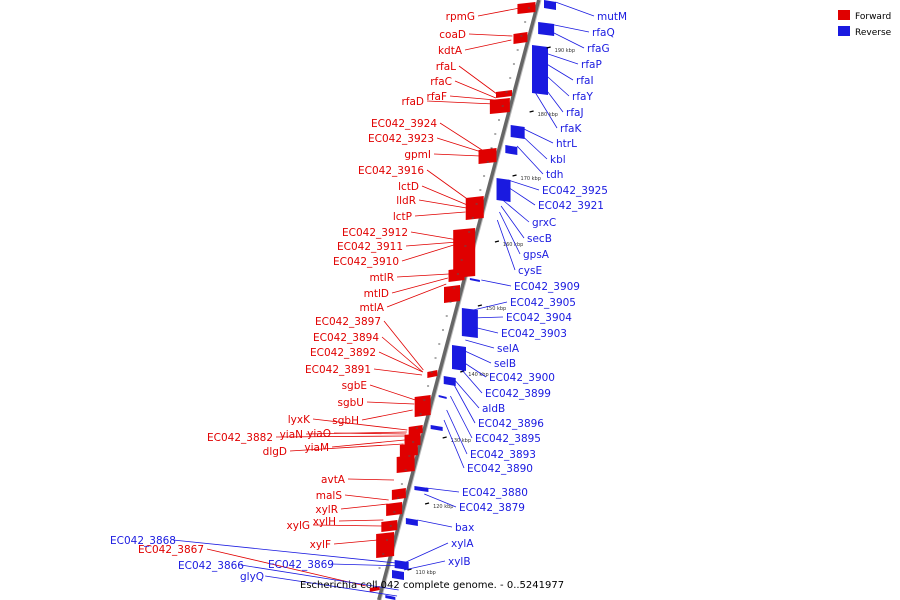  I want to click on forward-gene-label: rfaC, so click(441, 82).